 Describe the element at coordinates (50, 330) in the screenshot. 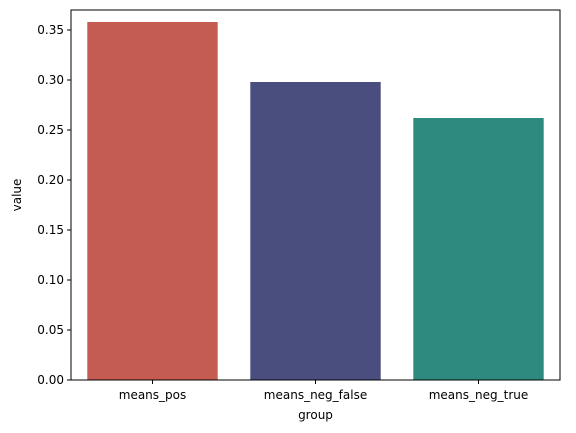

I see `y-tick-label: 0.05` at that location.